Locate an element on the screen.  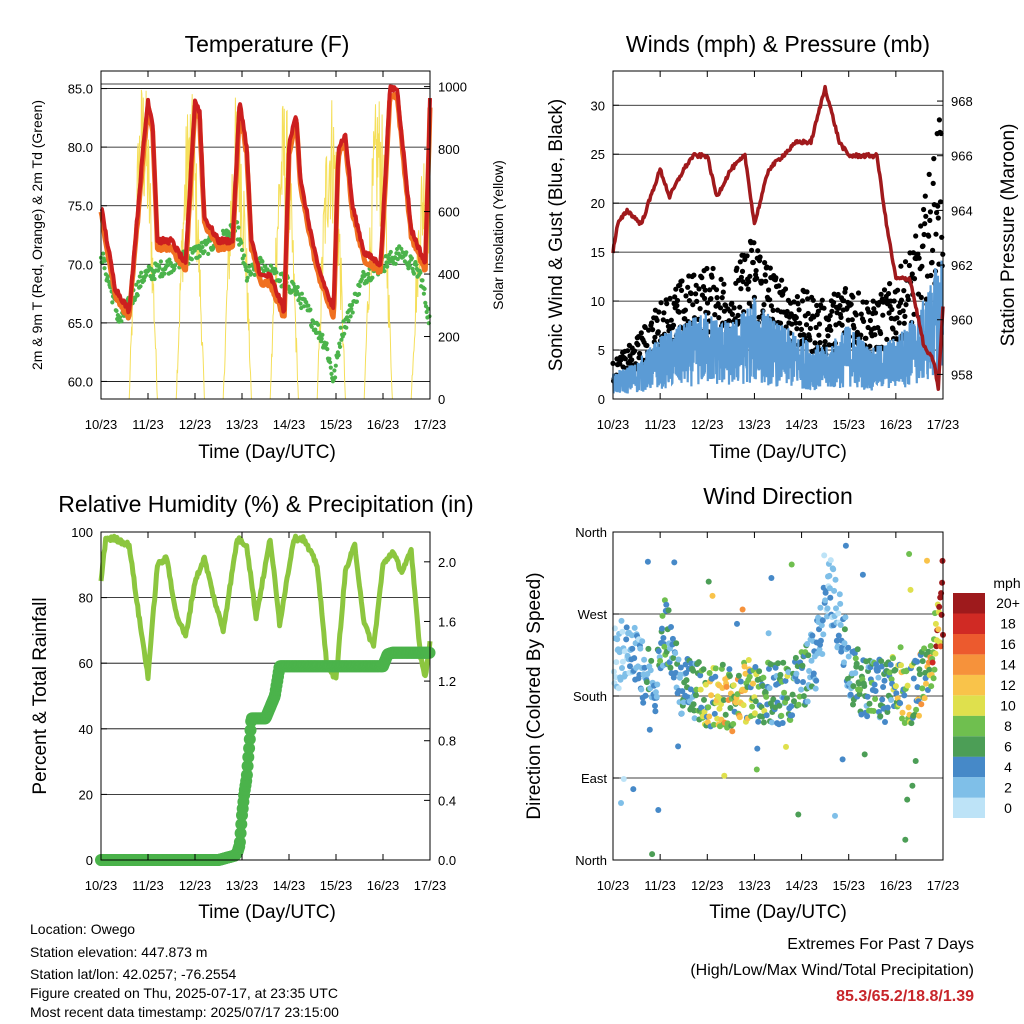
y-tick-label: 80 is located at coordinates (86, 598).